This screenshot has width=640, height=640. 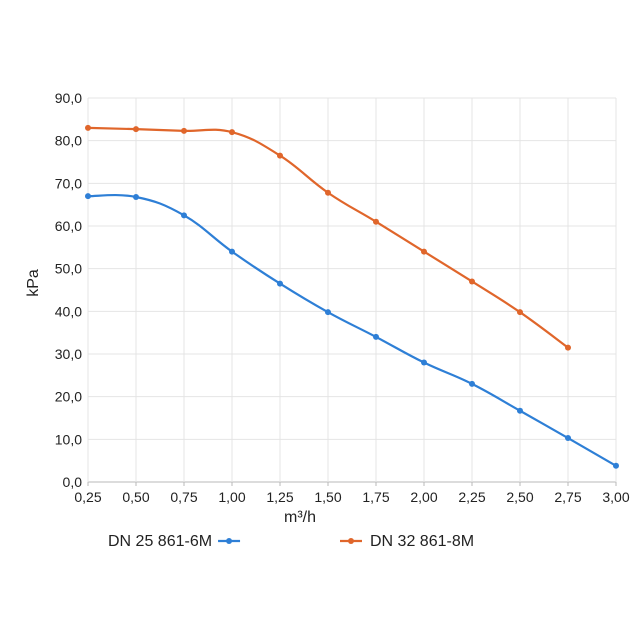 I want to click on x-tick-label: 2,75, so click(x=567, y=497).